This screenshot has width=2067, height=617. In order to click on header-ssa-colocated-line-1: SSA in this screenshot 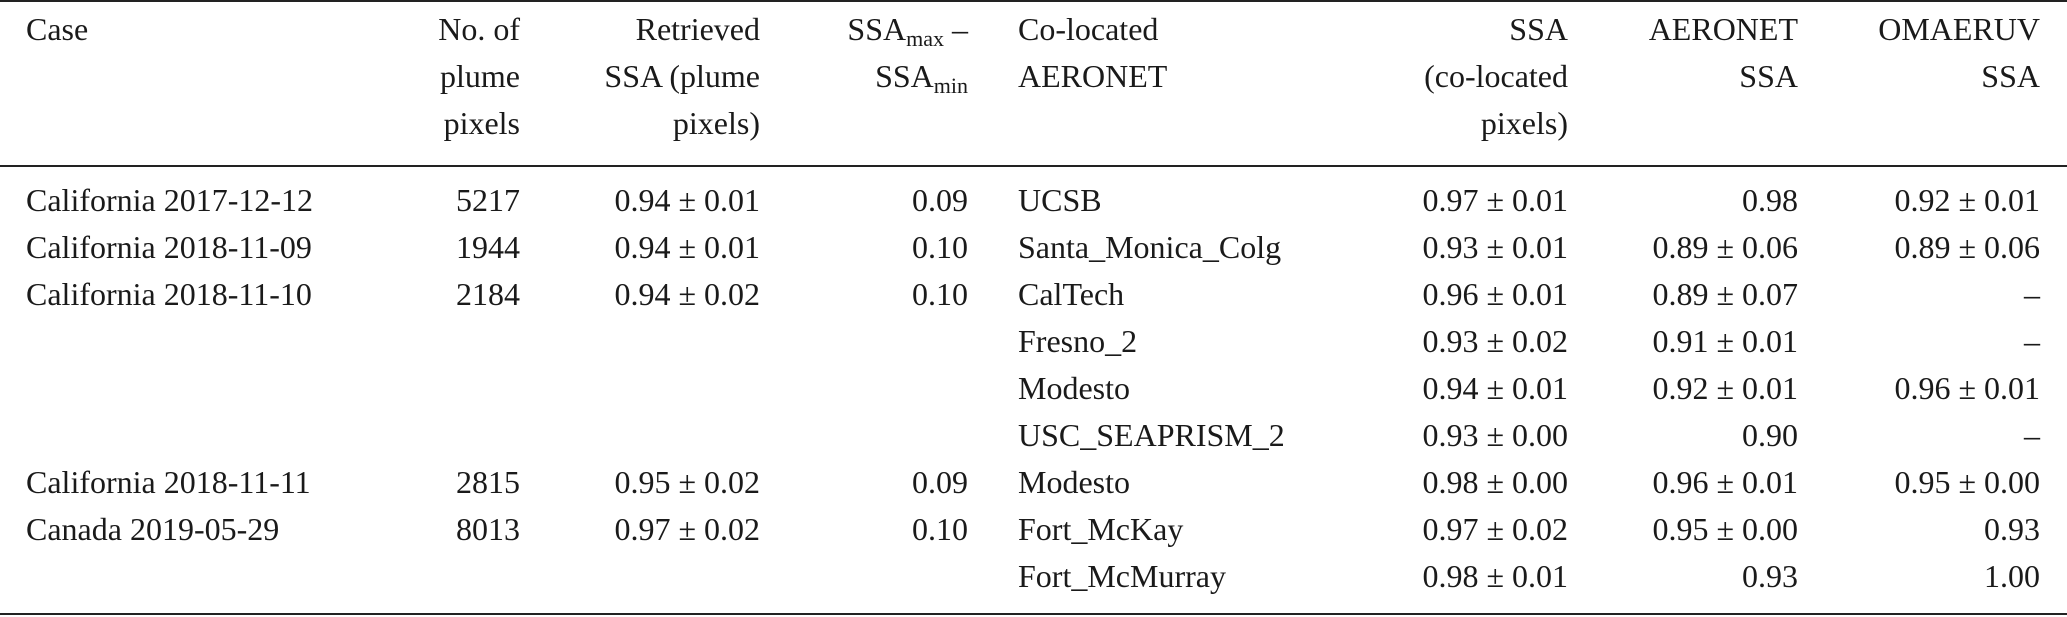, I will do `click(1538, 29)`.